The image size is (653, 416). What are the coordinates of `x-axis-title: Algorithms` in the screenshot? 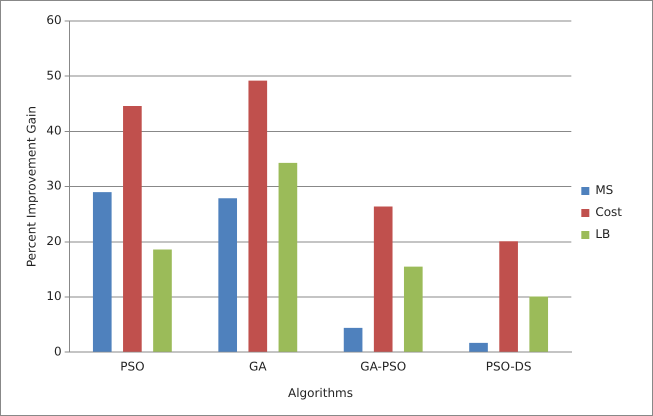 It's located at (321, 393).